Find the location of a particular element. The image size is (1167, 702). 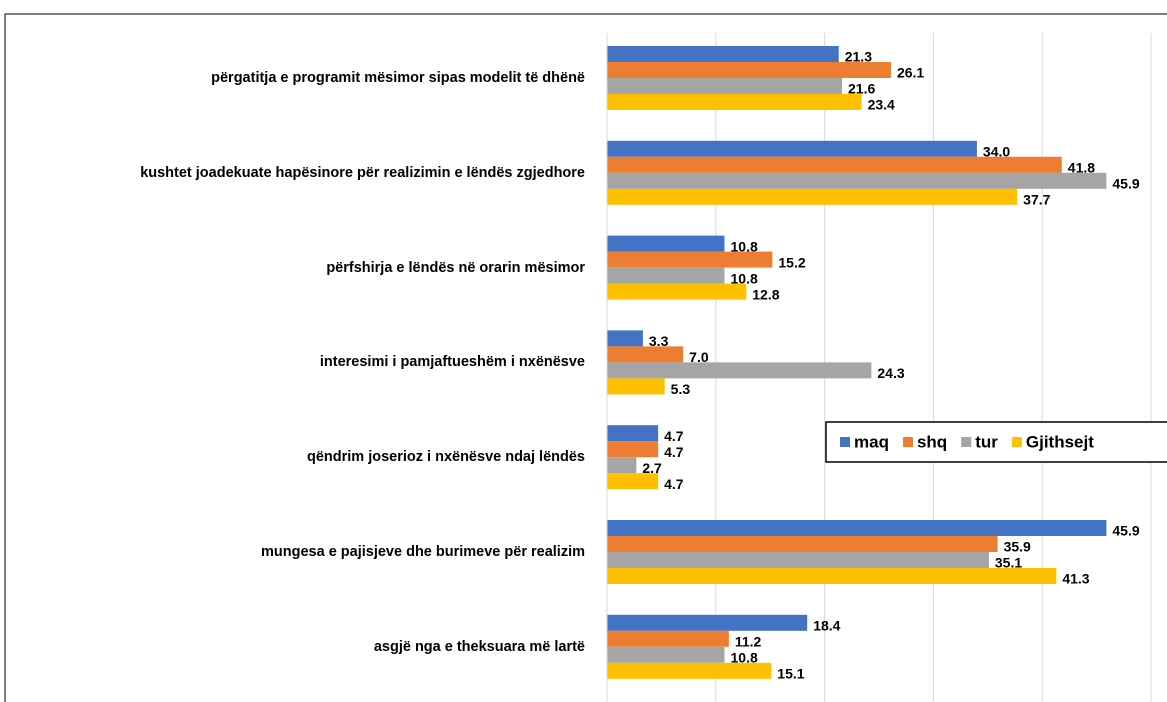

category-text: asgjë nga e theksuara më lartë is located at coordinates (479, 646).